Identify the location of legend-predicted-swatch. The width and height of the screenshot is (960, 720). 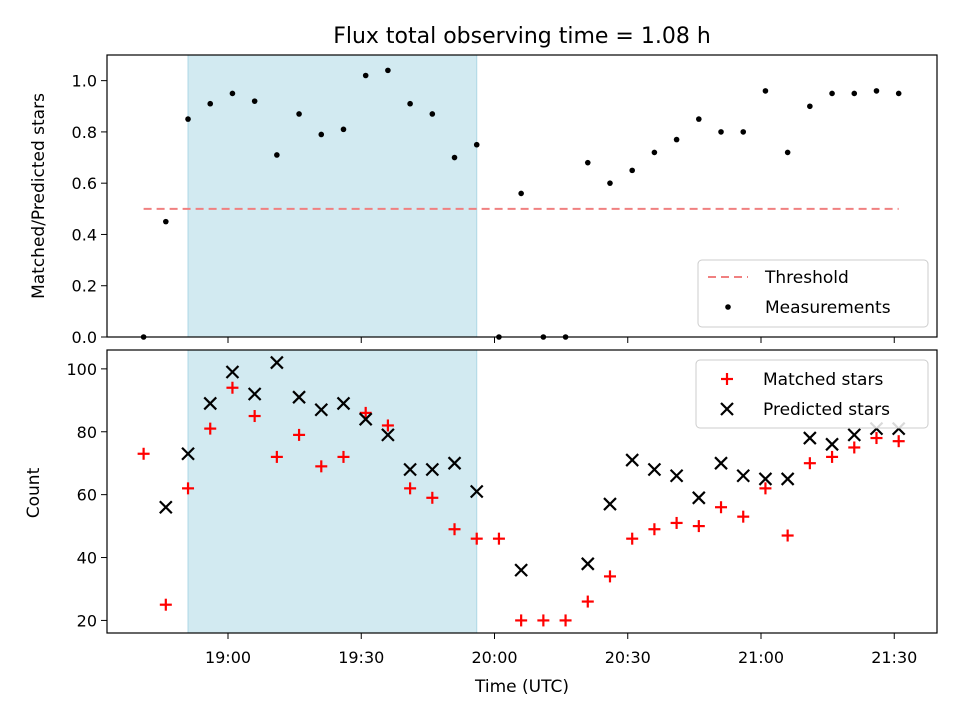
(727, 409).